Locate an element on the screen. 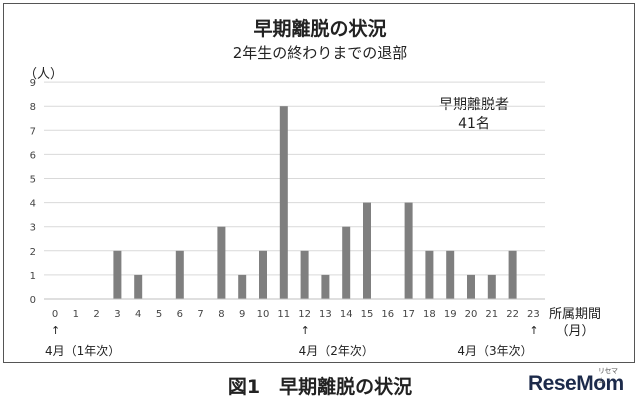  logo-text: ReseMom is located at coordinates (576, 383).